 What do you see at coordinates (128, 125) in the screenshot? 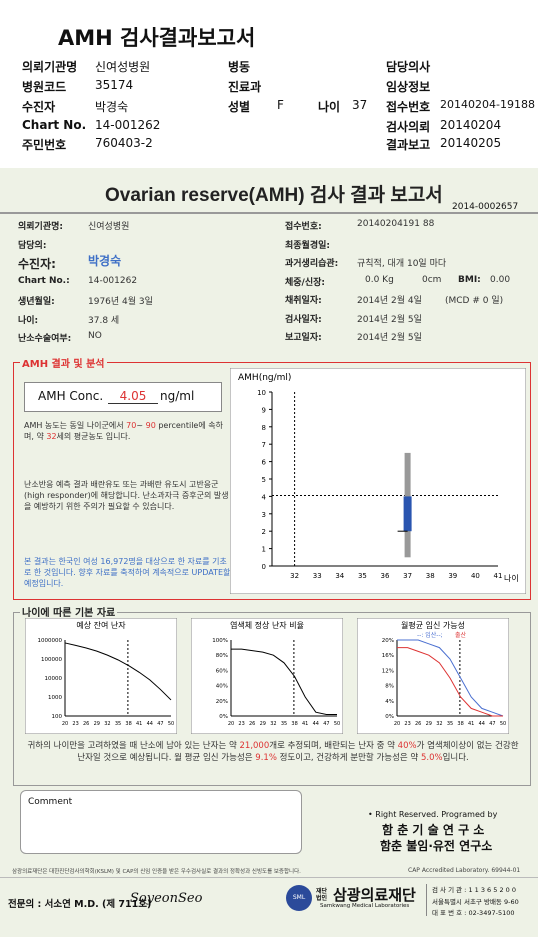
I see `chart-no-value: 14-001262` at bounding box center [128, 125].